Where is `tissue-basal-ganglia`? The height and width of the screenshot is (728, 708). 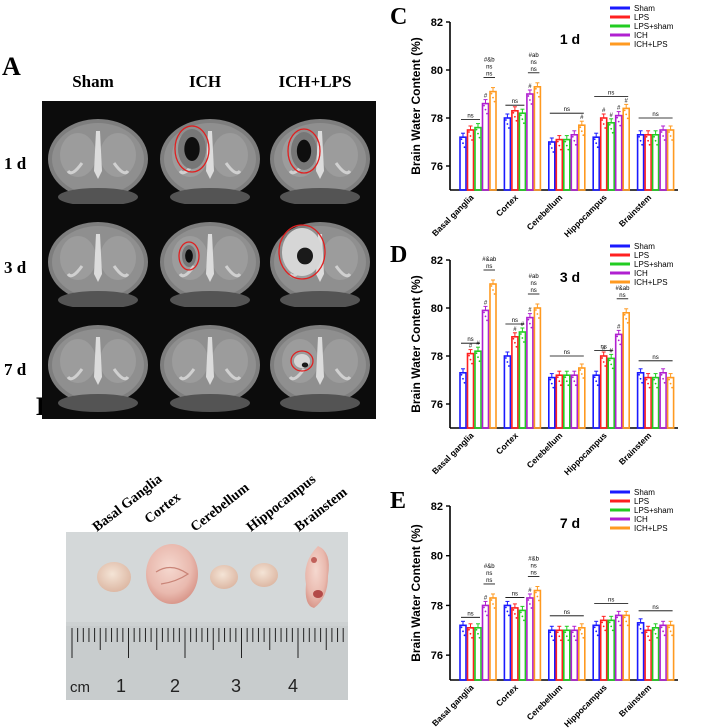 tissue-basal-ganglia is located at coordinates (114, 577).